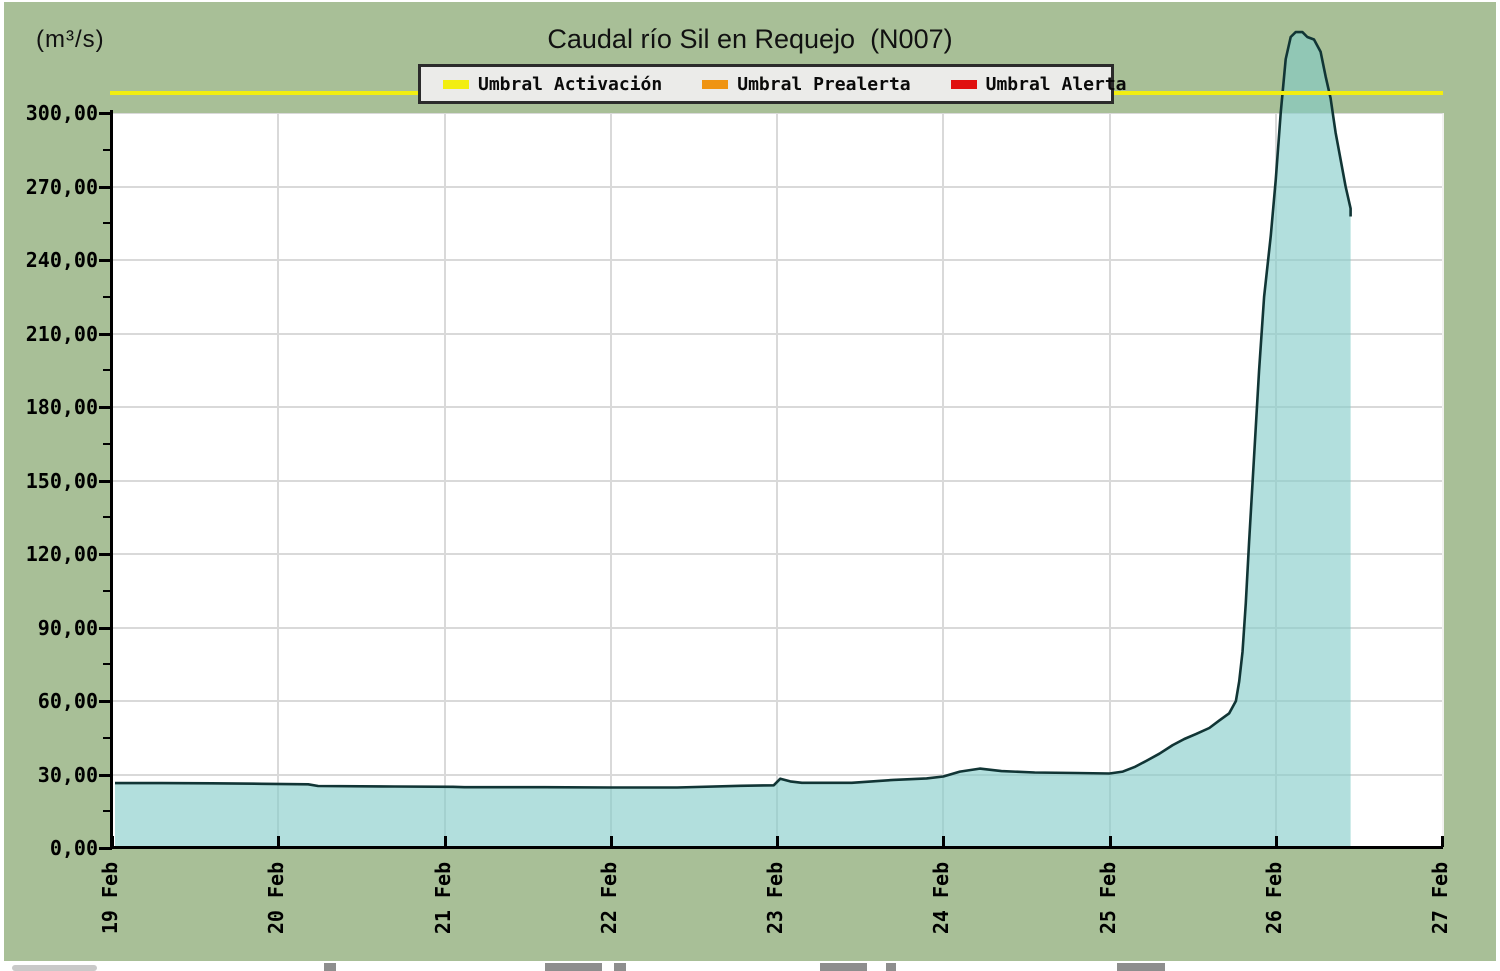 This screenshot has height=971, width=1500. What do you see at coordinates (1274, 898) in the screenshot?
I see `x-tick-label: 26 Feb` at bounding box center [1274, 898].